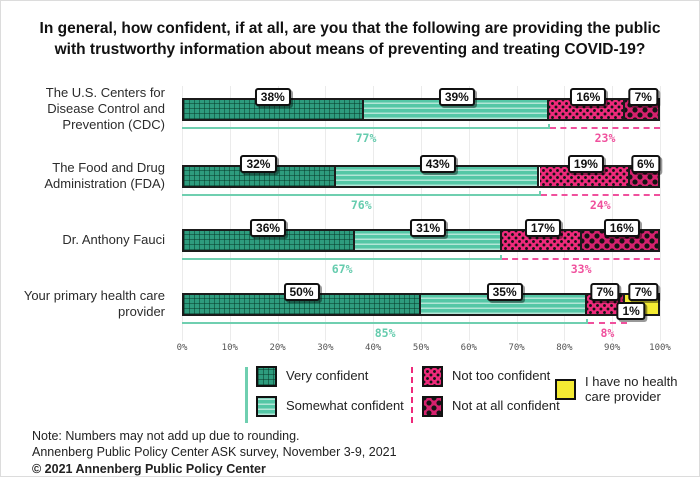  I want to click on category-label: The Food and Drug Administration (FDA), so click(104, 175).